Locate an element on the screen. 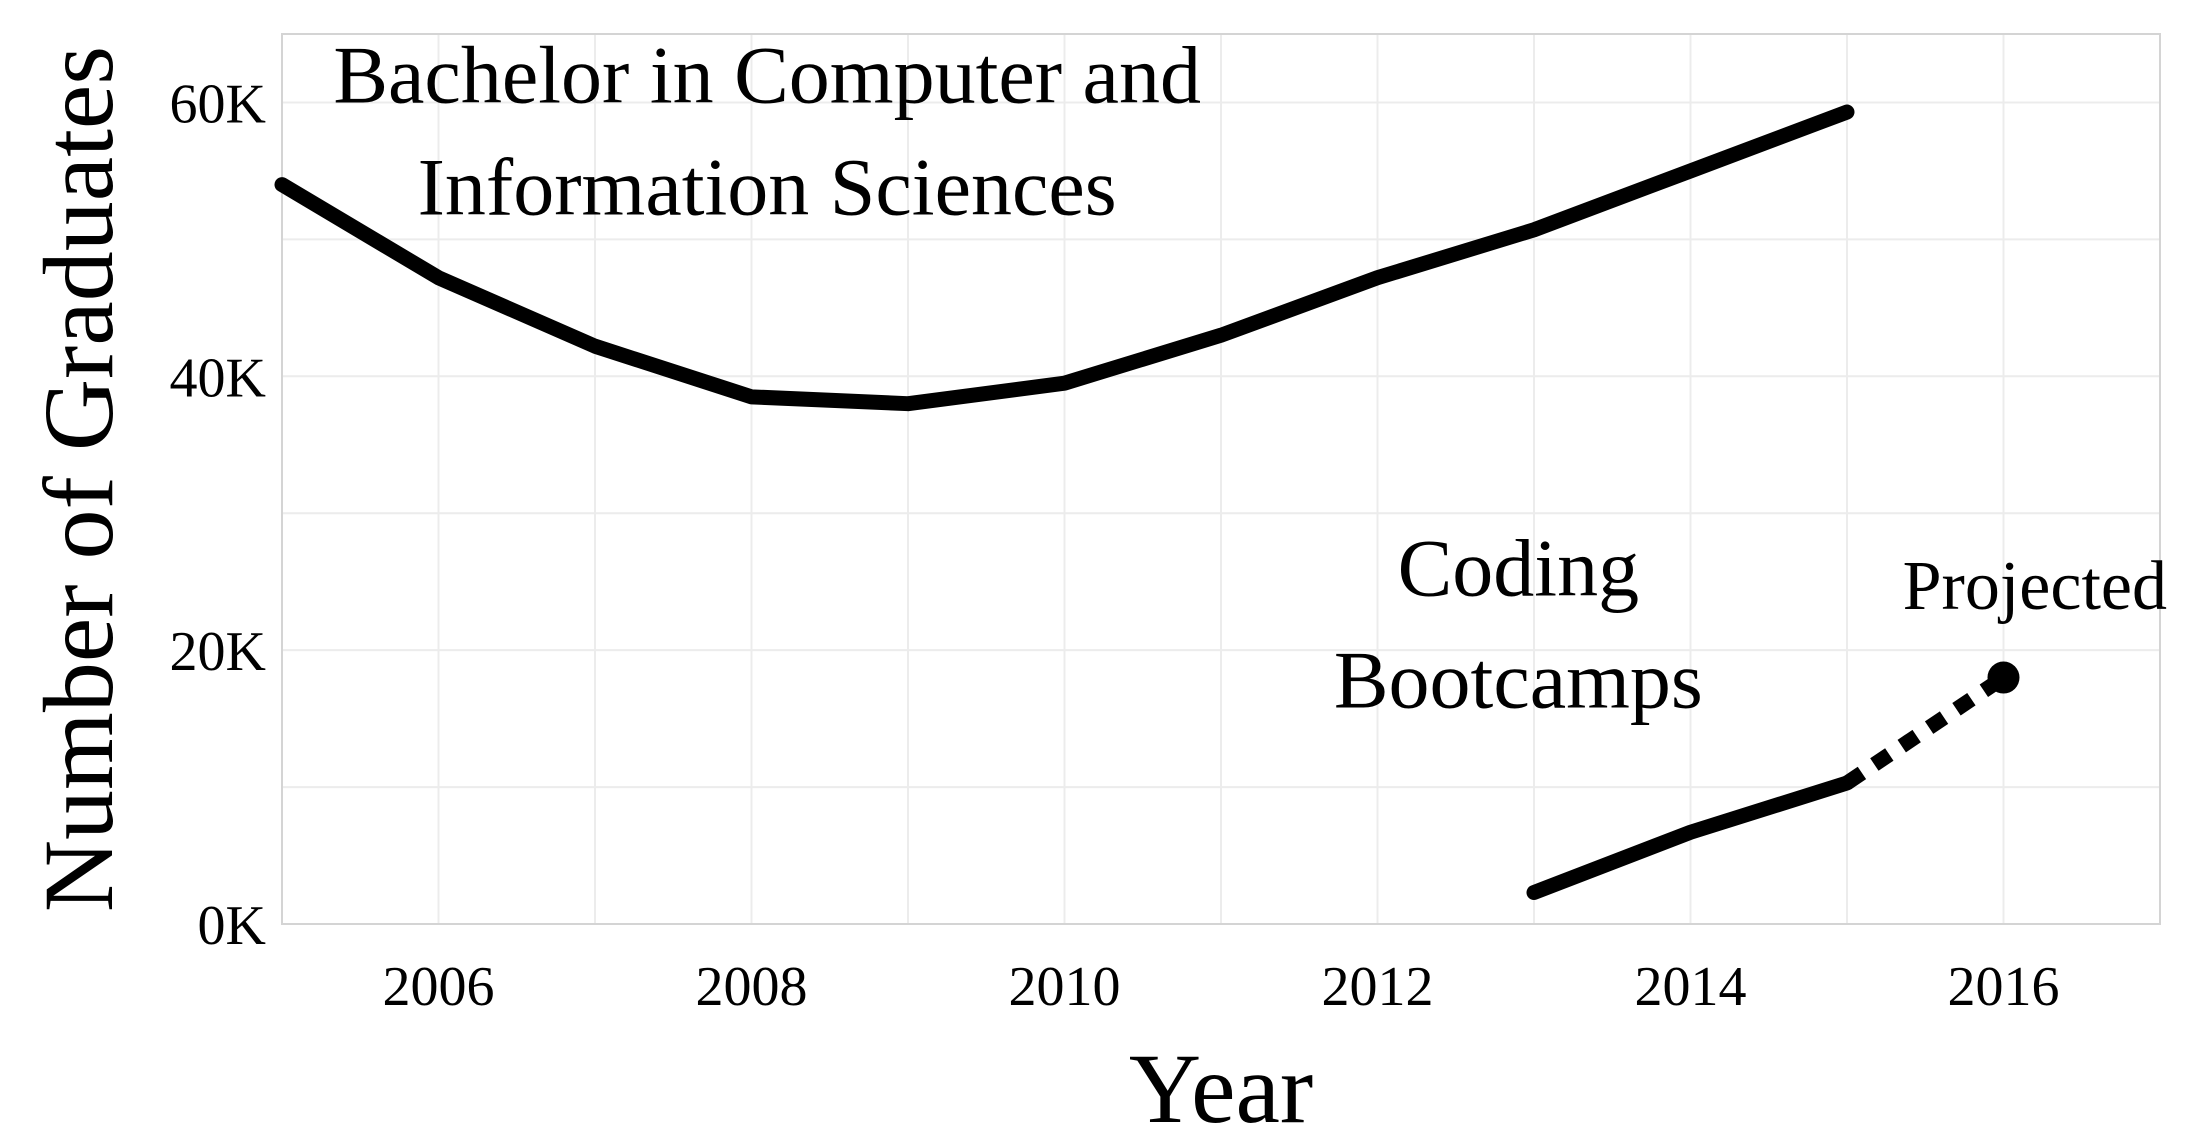 The width and height of the screenshot is (2201, 1132). projected-point is located at coordinates (2003, 677).